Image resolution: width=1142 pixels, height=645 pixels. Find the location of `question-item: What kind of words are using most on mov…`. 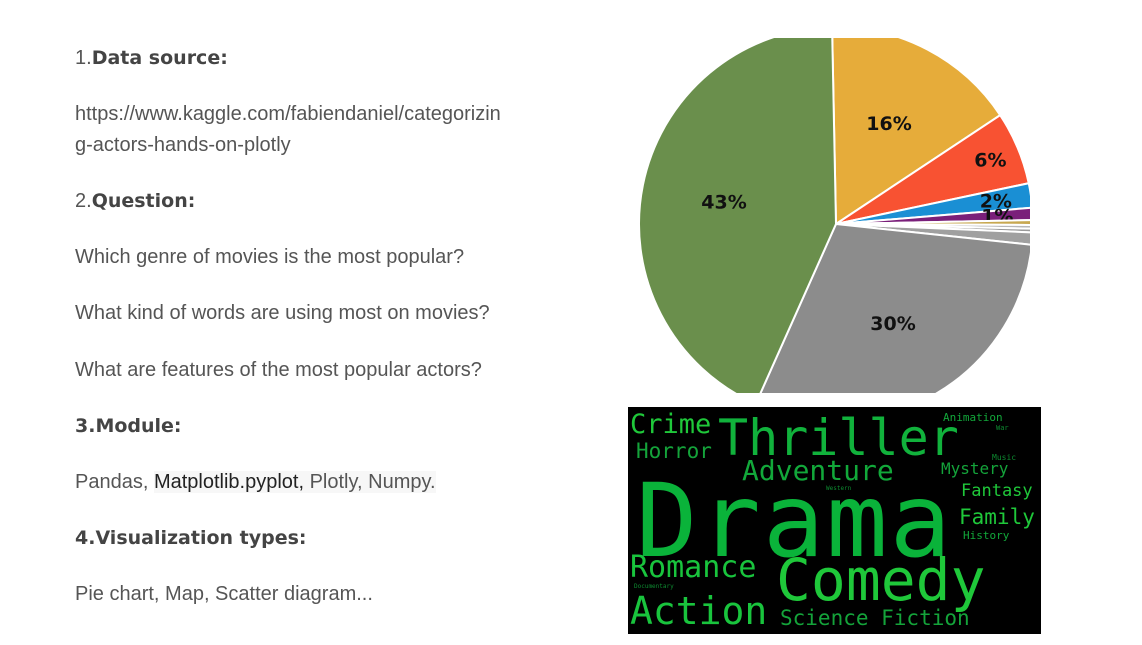

question-item: What kind of words are using most on mov… is located at coordinates (282, 313).